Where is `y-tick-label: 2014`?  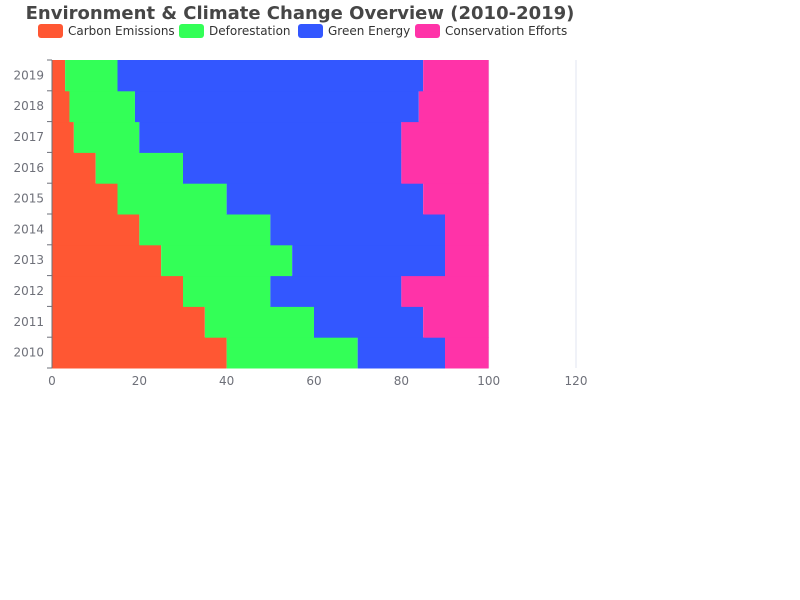 y-tick-label: 2014 is located at coordinates (28, 229).